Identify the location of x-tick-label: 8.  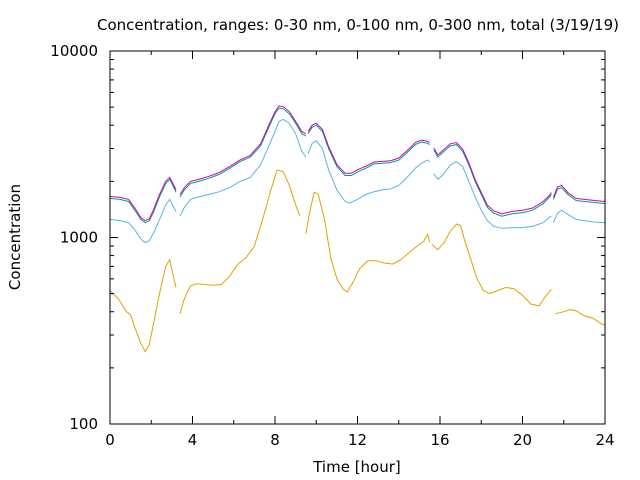
(275, 440).